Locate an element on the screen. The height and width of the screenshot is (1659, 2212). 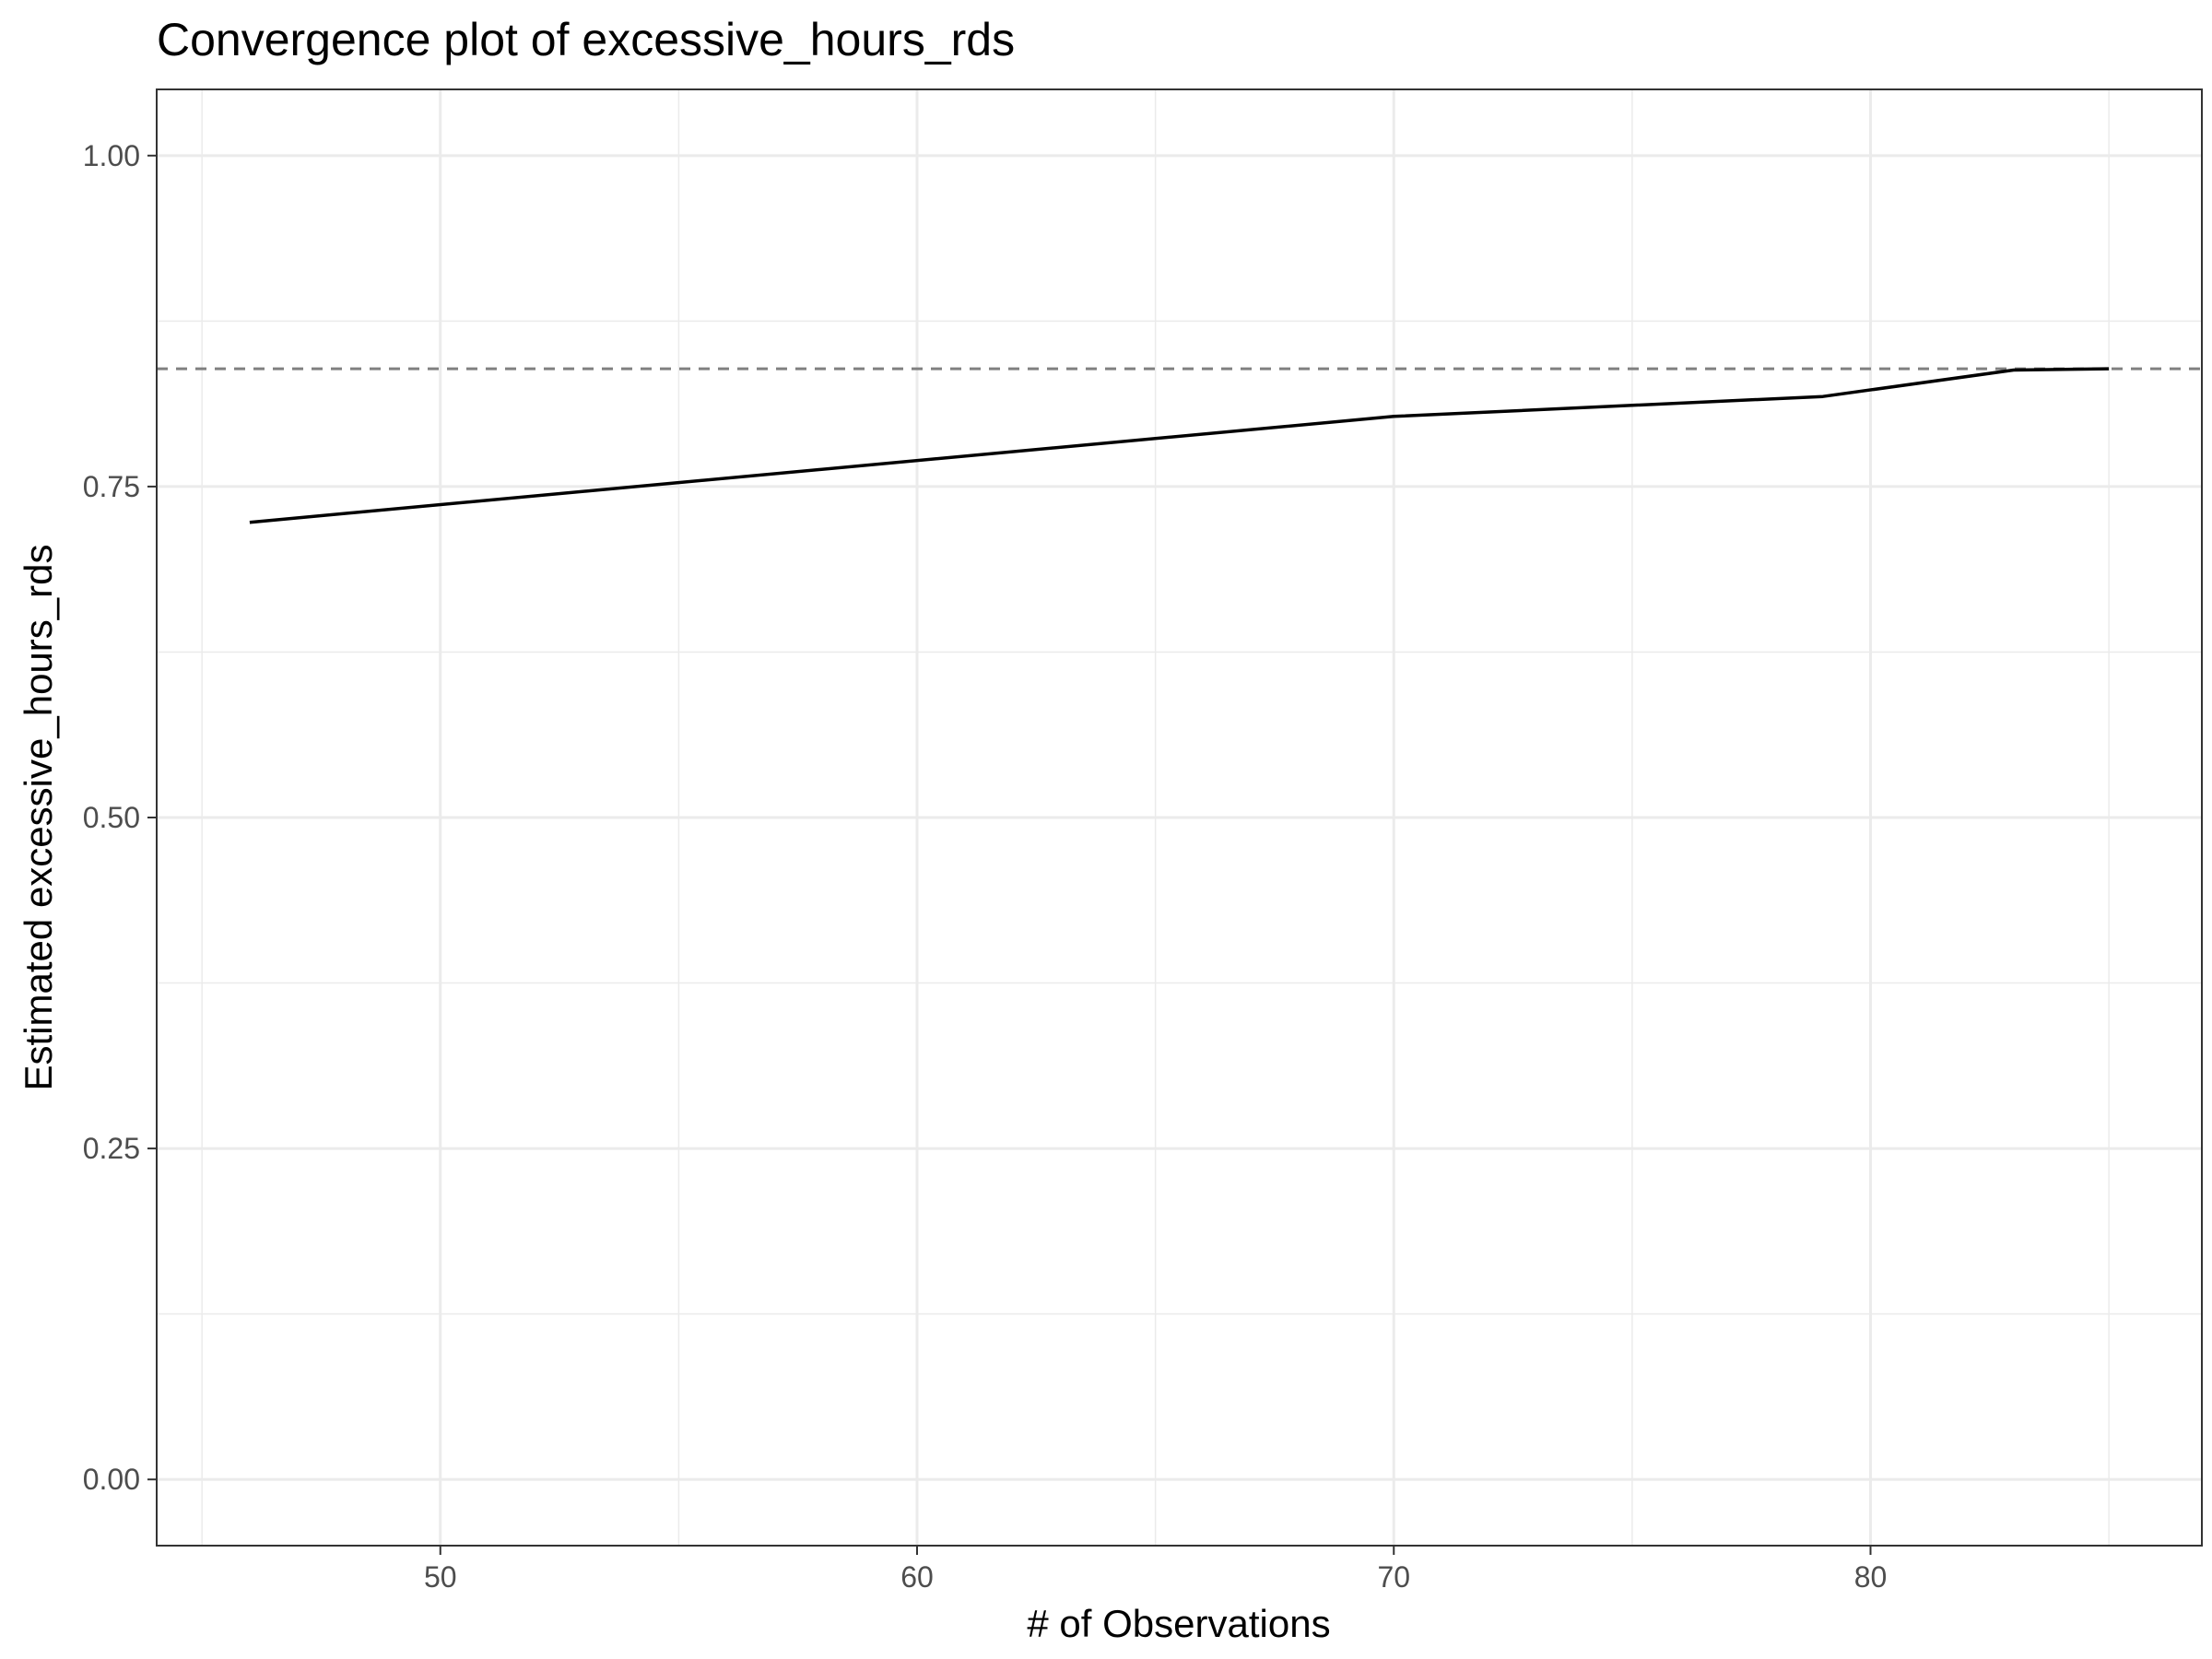
y-axis-title: Estimated excessive_hours_rds is located at coordinates (38, 818).